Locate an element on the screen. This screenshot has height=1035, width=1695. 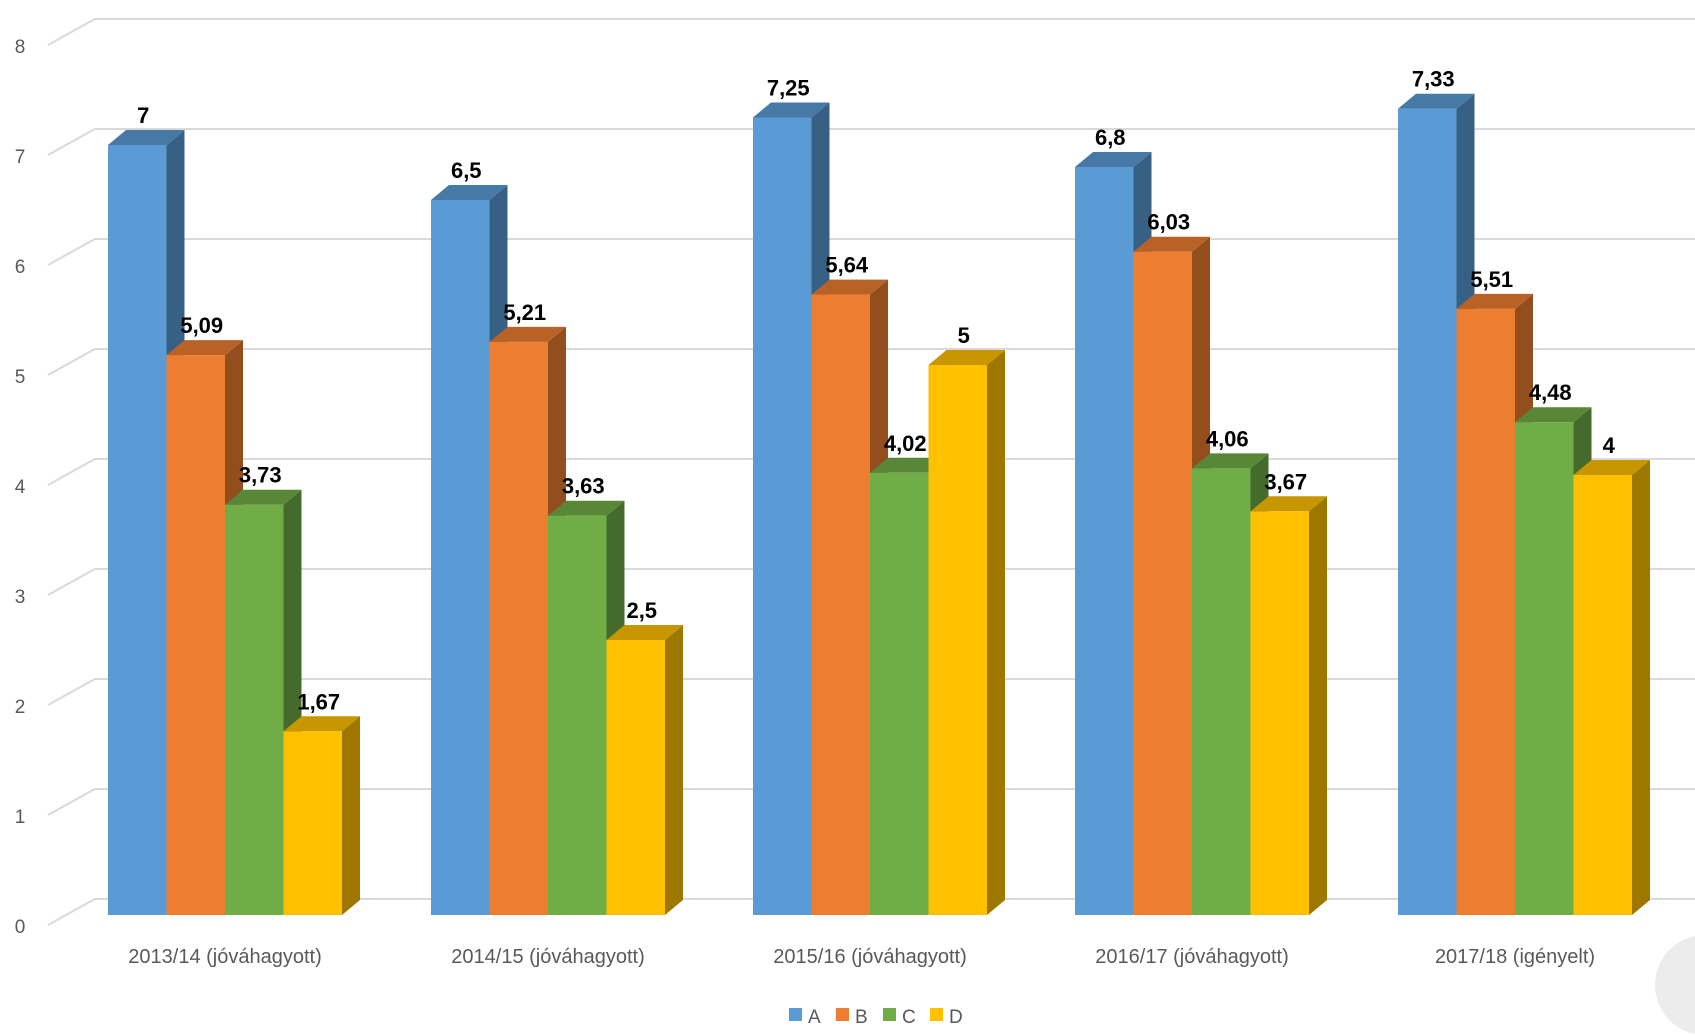
x-tick-label: 2013/14 (jóváhagyott) is located at coordinates (224, 957).